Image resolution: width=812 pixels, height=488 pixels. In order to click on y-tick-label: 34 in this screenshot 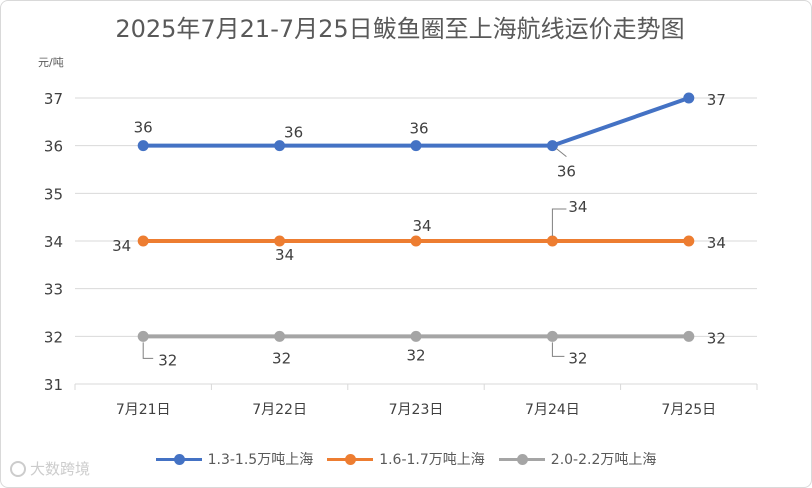, I will do `click(53, 242)`.